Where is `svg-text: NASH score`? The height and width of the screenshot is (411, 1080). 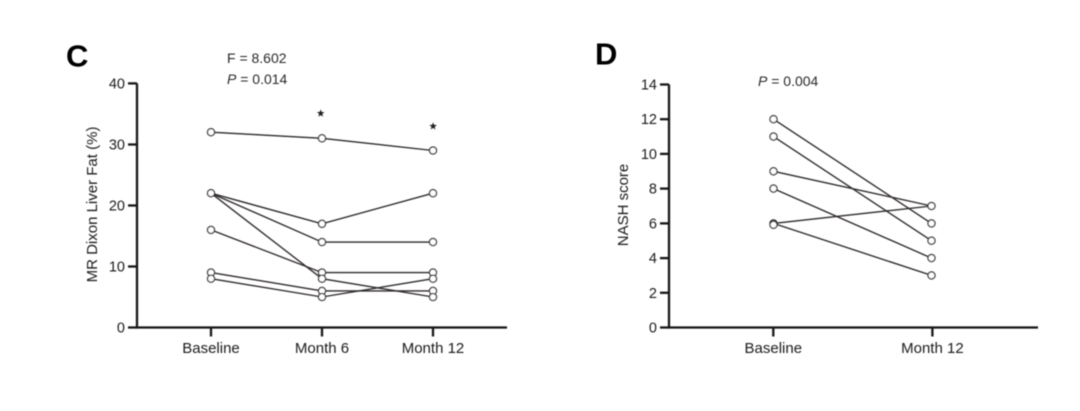 svg-text: NASH score is located at coordinates (623, 205).